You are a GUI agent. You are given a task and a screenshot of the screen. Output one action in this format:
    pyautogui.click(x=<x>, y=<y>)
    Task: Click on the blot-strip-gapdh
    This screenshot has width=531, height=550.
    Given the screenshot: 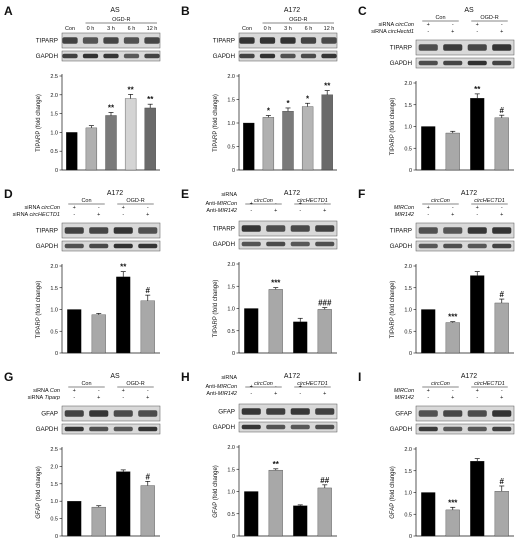 What is the action you would take?
    pyautogui.click(x=288, y=427)
    